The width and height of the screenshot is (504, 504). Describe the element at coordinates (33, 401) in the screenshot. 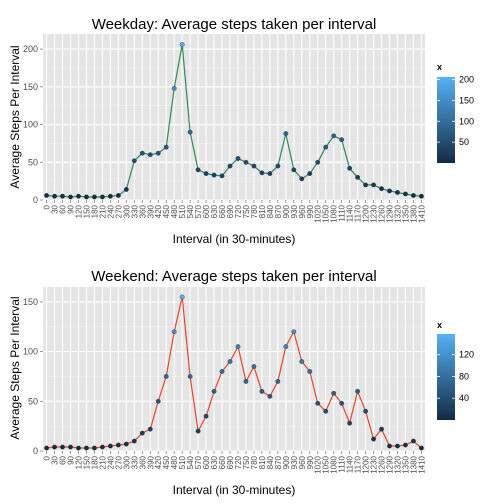

I see `y-tick-label: 50` at that location.